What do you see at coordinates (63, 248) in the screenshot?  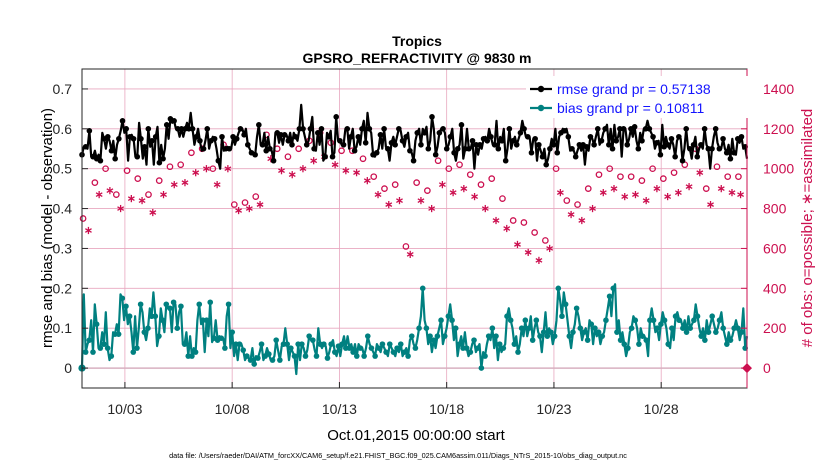 I see `y-left-tick-label: 0.3` at bounding box center [63, 248].